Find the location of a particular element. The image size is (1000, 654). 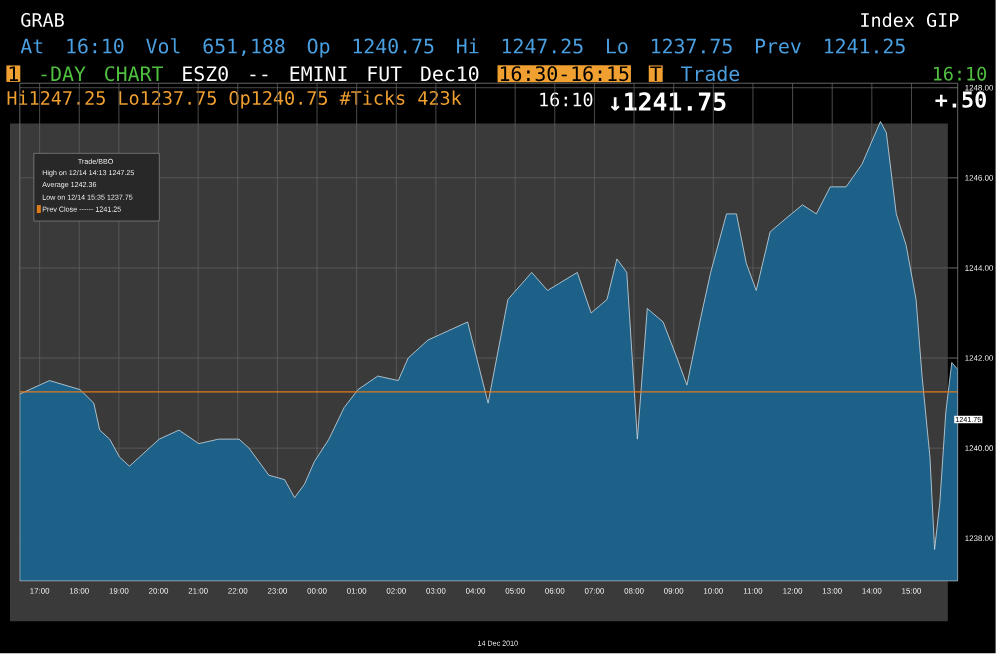

text: -DAY CHART is located at coordinates (102, 74).